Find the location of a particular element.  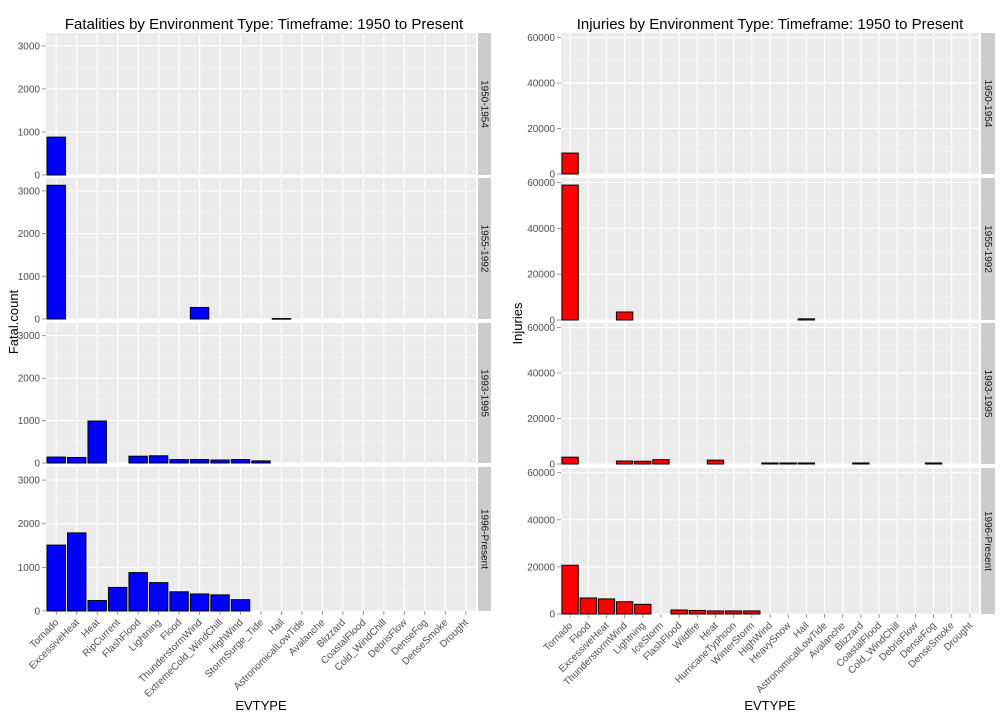

bar-HurricaneTyphoon is located at coordinates (733, 612).